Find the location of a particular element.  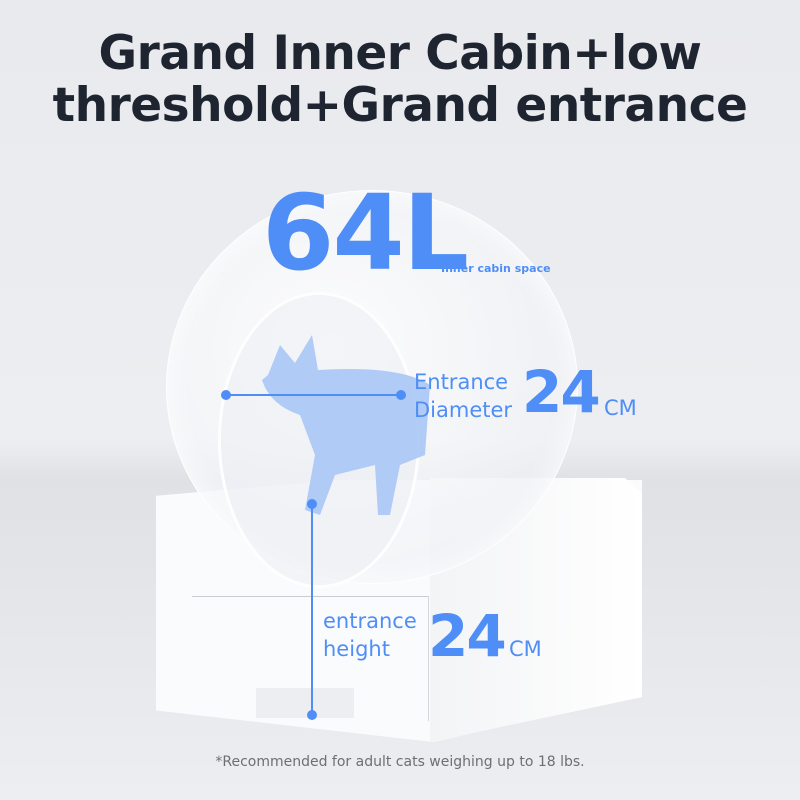

height-endpoint-top is located at coordinates (312, 504).